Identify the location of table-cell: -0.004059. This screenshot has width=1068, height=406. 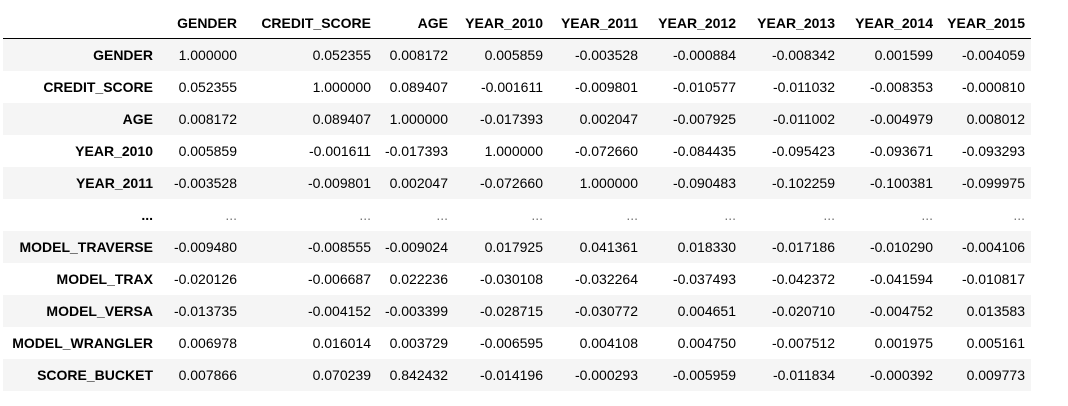
(993, 55).